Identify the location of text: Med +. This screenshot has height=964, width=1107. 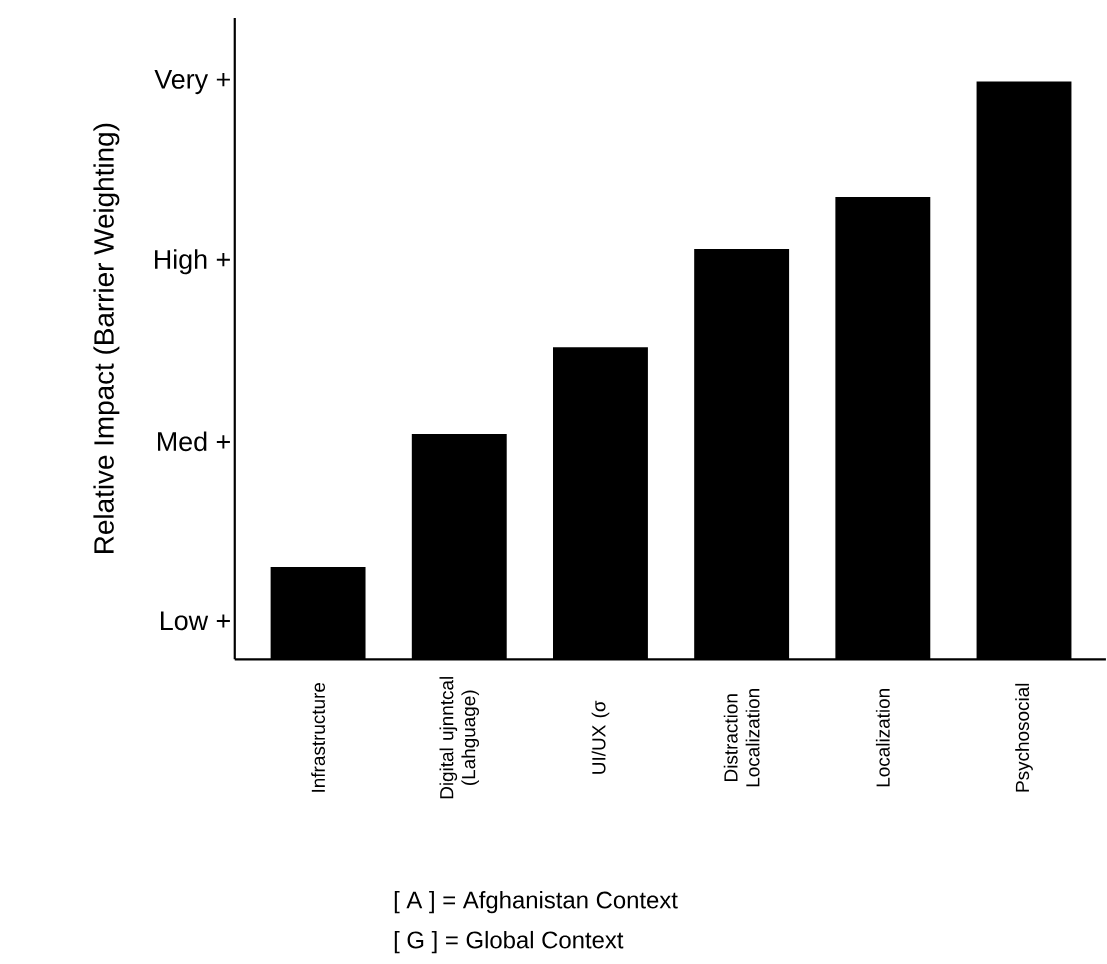
(194, 441).